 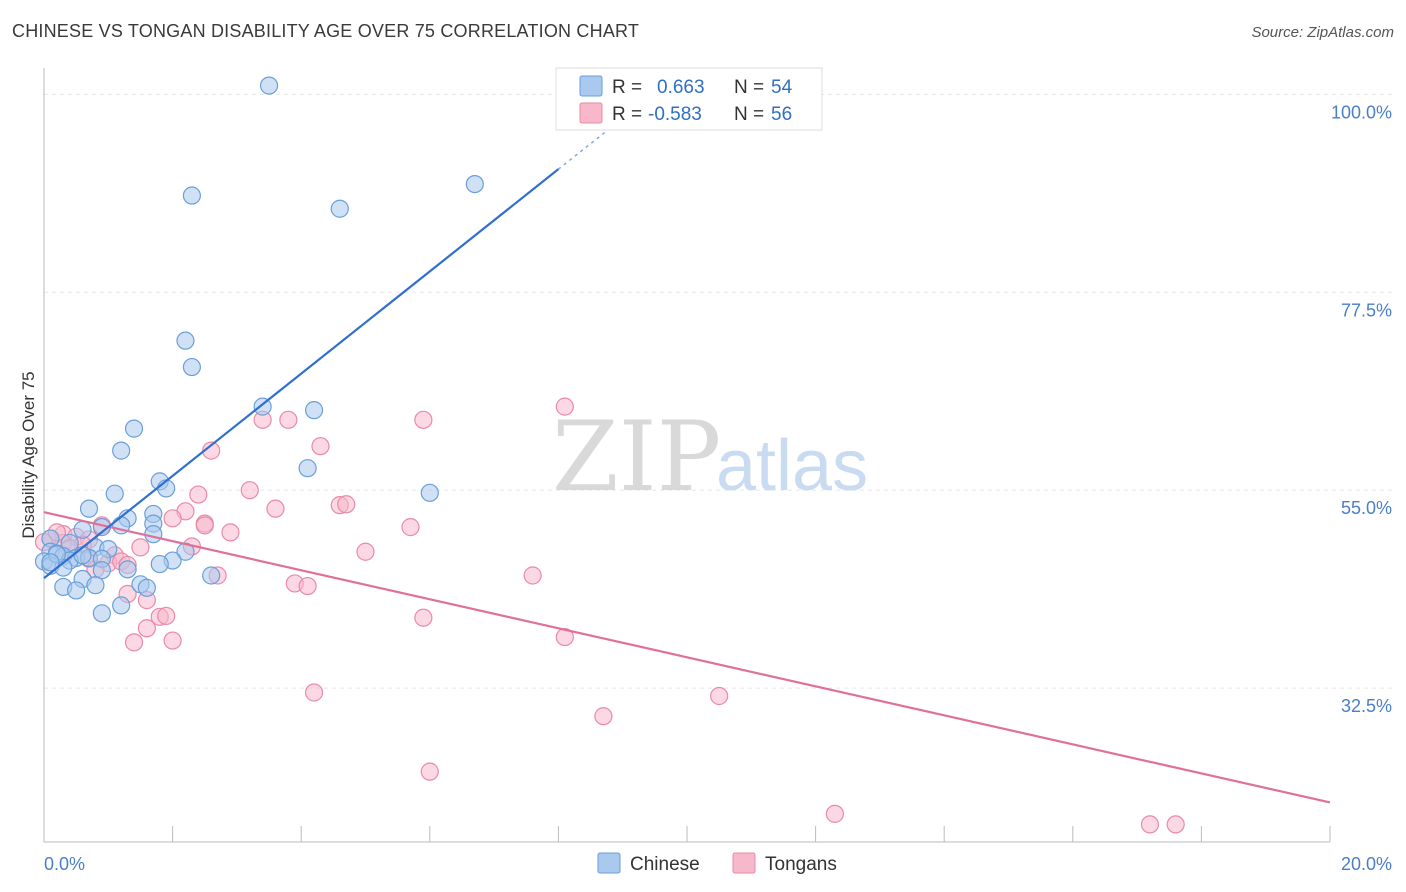 What do you see at coordinates (1366, 508) in the screenshot?
I see `y-tick-label: 55.0%` at bounding box center [1366, 508].